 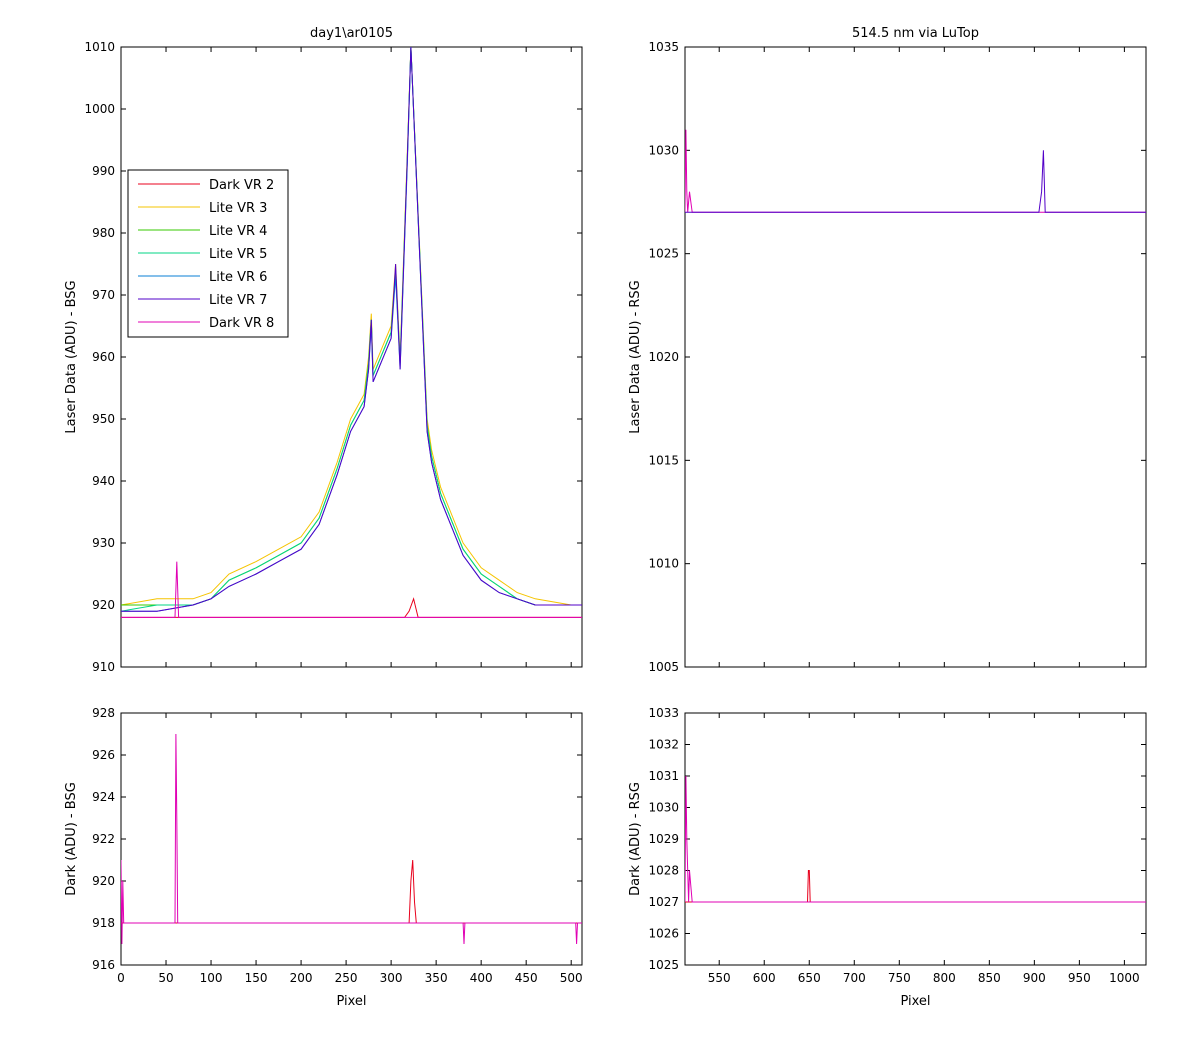 What do you see at coordinates (238, 300) in the screenshot?
I see `legend-label: Lite VR 7` at bounding box center [238, 300].